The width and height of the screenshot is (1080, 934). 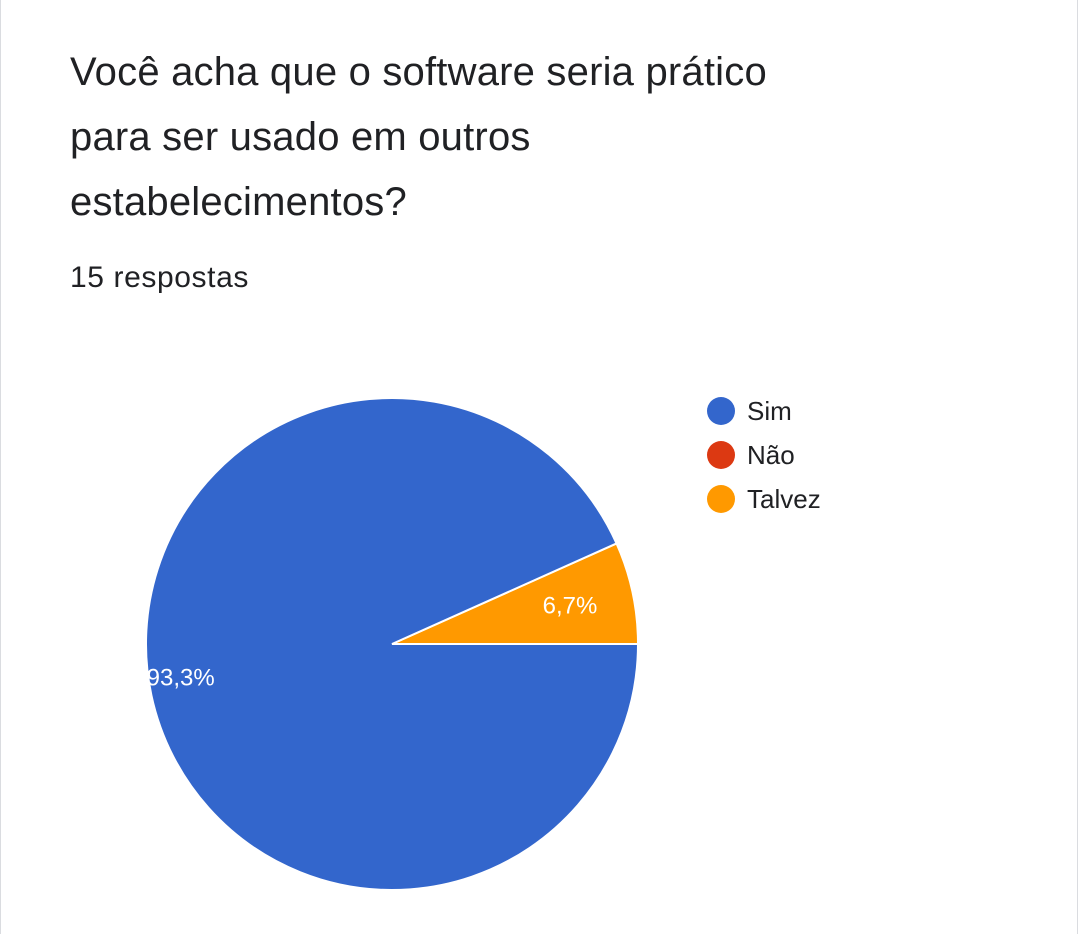 What do you see at coordinates (238, 202) in the screenshot?
I see `question-title-line-3: estabelecimentos?` at bounding box center [238, 202].